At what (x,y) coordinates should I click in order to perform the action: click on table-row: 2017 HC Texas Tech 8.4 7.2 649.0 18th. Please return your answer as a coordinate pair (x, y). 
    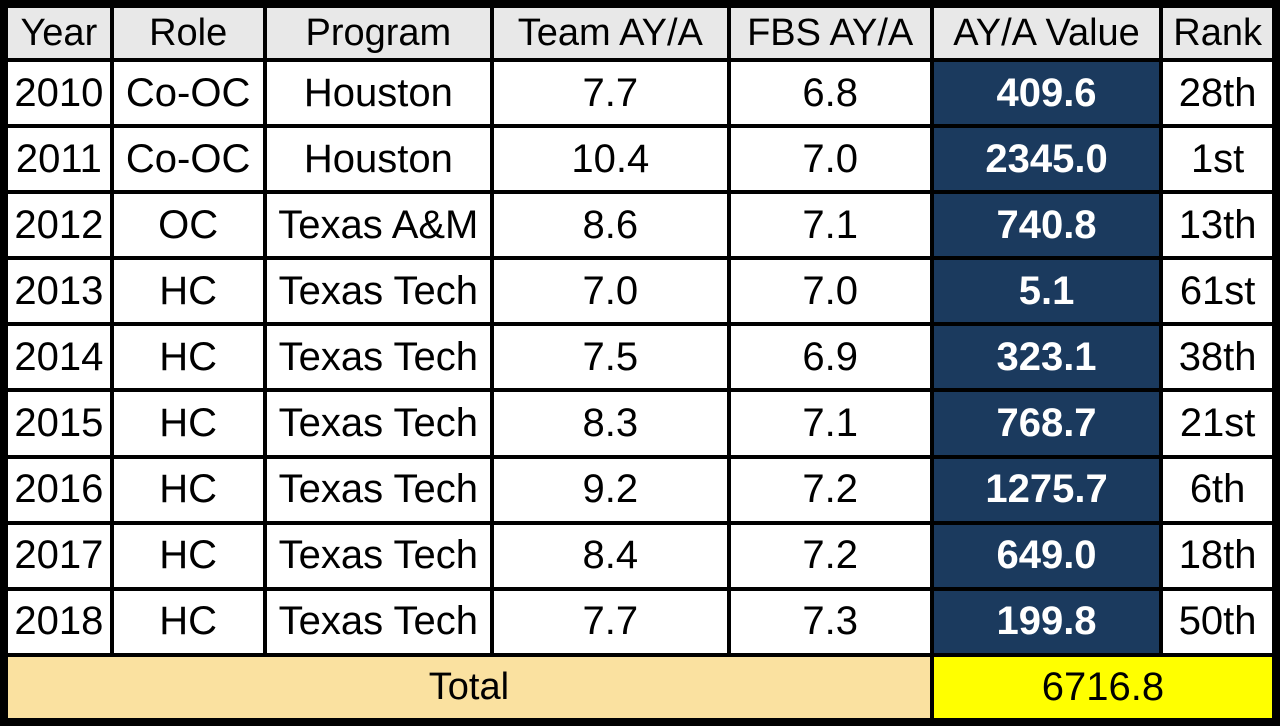
    Looking at the image, I should click on (640, 555).